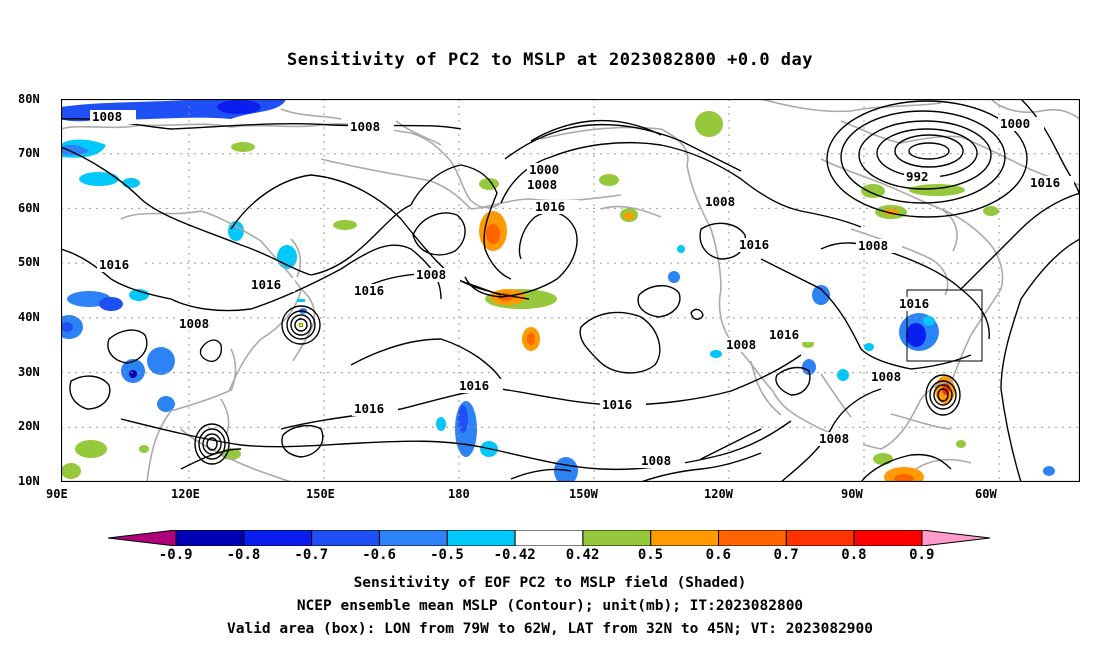  I want to click on contour-label: 992, so click(917, 176).